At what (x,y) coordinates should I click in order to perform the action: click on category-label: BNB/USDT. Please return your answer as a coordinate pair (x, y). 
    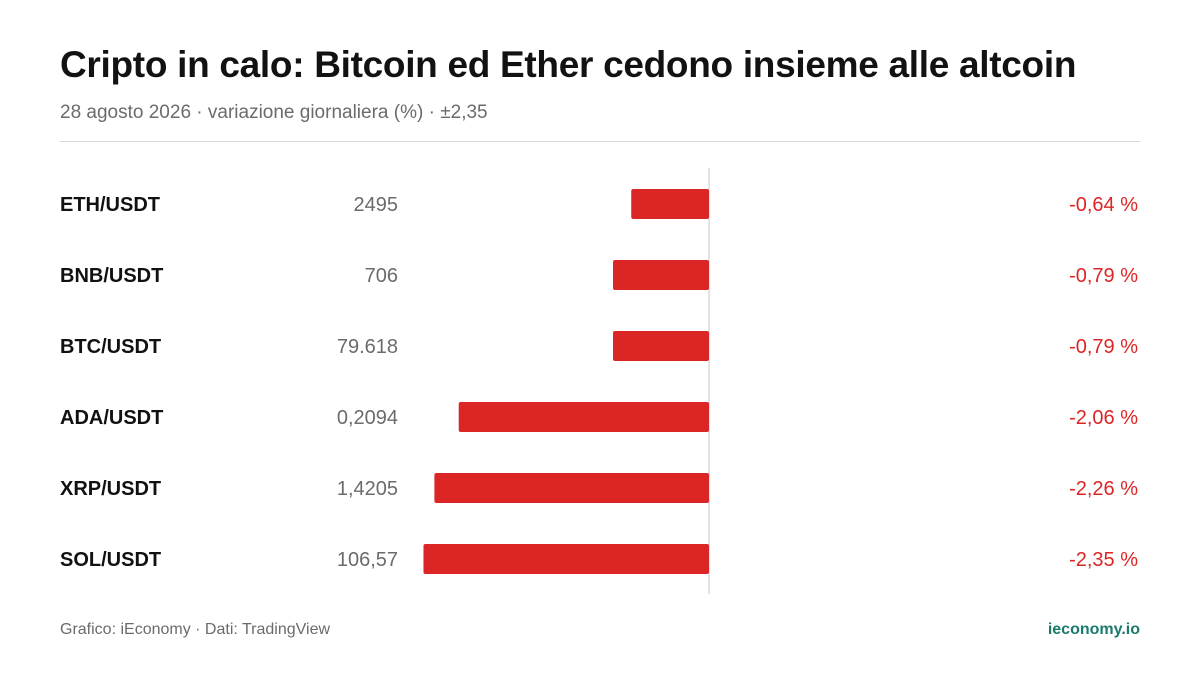
    Looking at the image, I should click on (111, 276).